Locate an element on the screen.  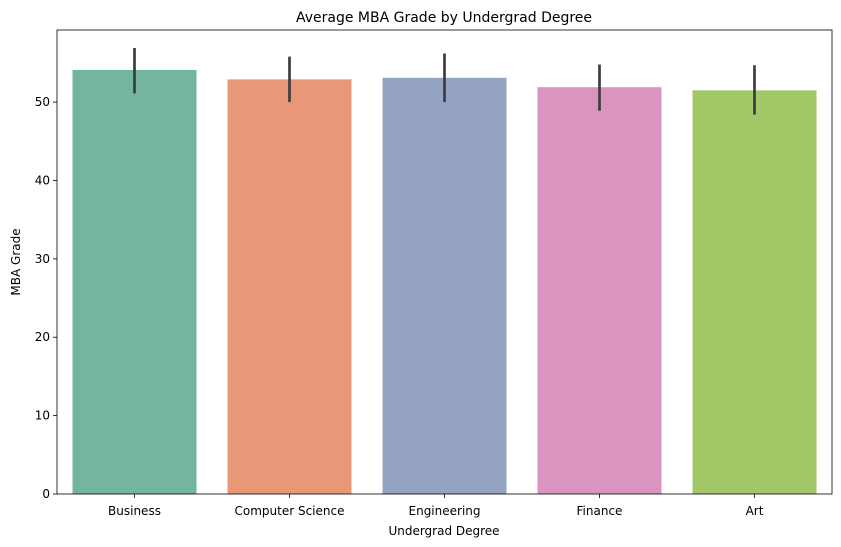
y-axis-label: MBA Grade is located at coordinates (16, 261).